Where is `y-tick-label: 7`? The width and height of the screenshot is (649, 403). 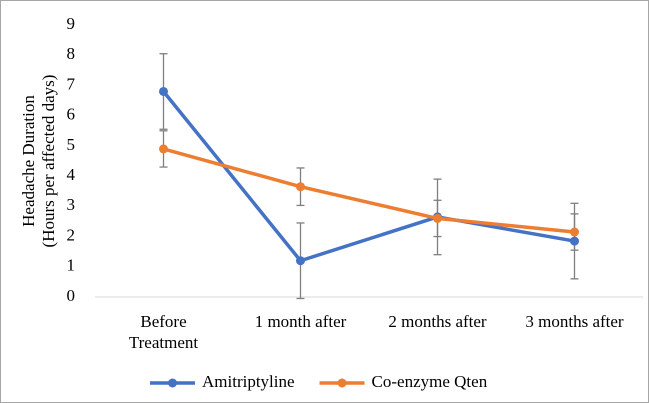
y-tick-label: 7 is located at coordinates (71, 83).